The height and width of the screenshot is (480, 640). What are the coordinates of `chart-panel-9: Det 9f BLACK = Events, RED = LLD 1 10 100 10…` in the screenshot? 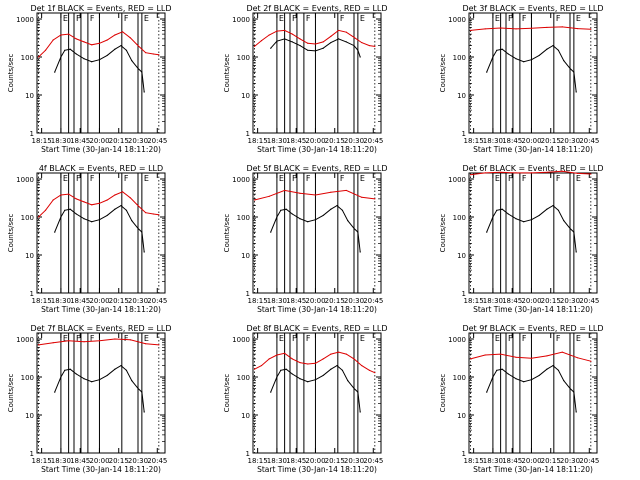 It's located at (521, 399).